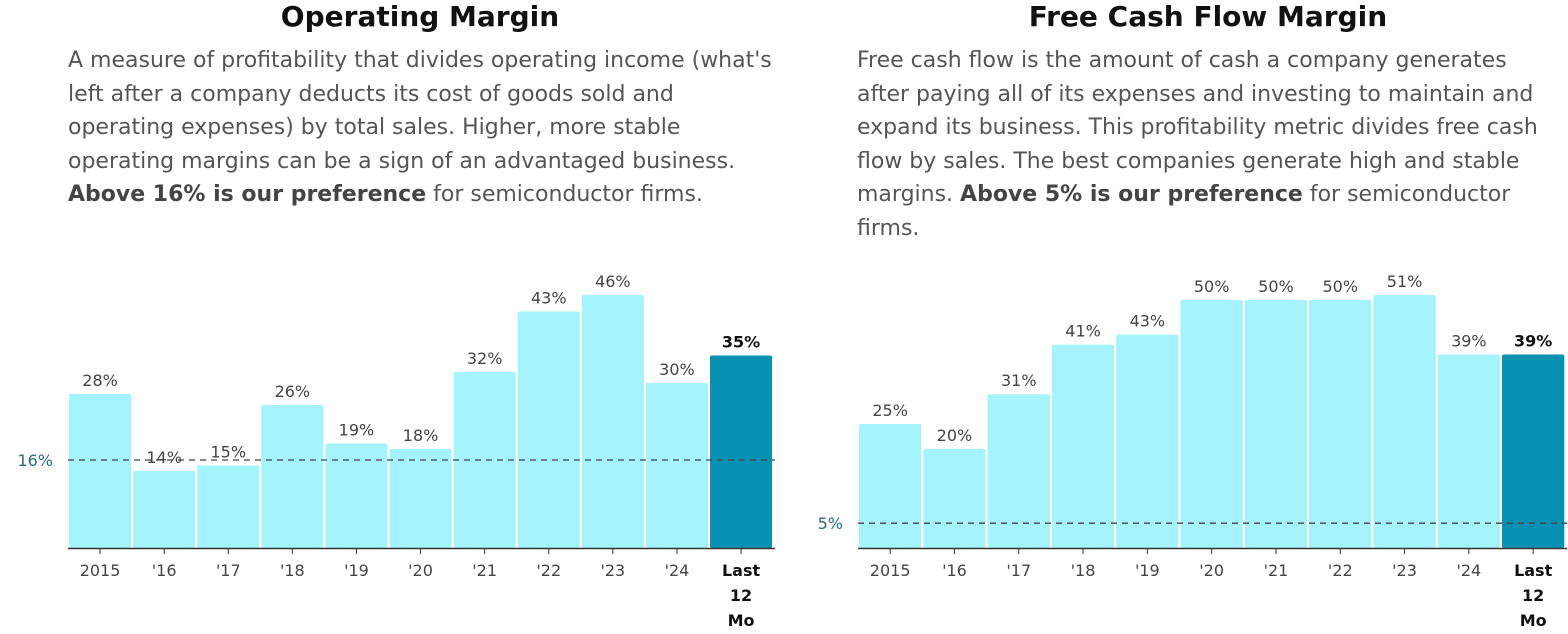 This screenshot has width=1568, height=634. Describe the element at coordinates (1212, 286) in the screenshot. I see `value-label-5: 50%` at that location.